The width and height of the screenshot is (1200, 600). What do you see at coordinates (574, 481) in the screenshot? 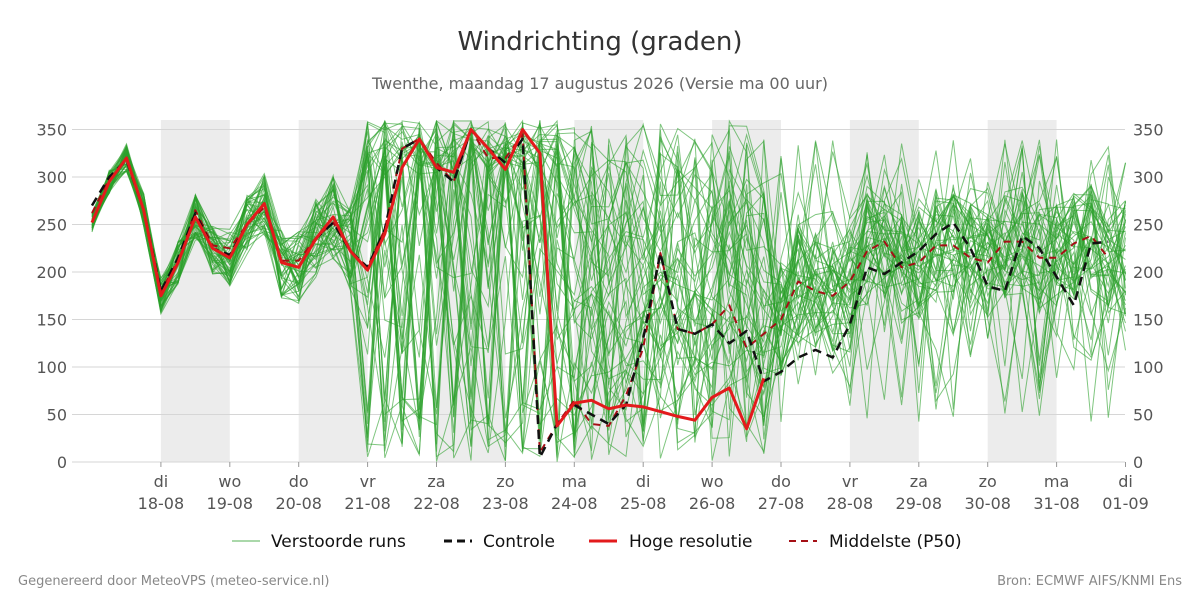
I see `x-tick-day-24-08: ma` at bounding box center [574, 481].